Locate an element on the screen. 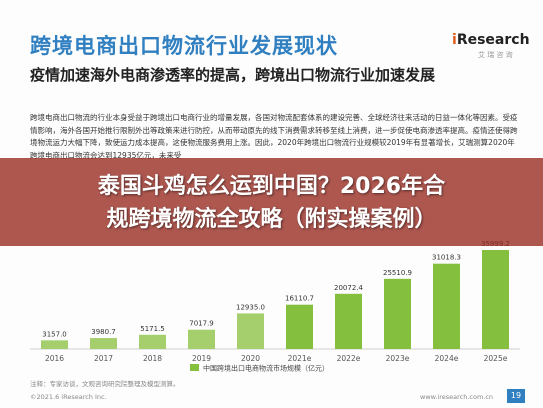 The height and width of the screenshot is (408, 543). iresearch-logo: iResearch is located at coordinates (491, 40).